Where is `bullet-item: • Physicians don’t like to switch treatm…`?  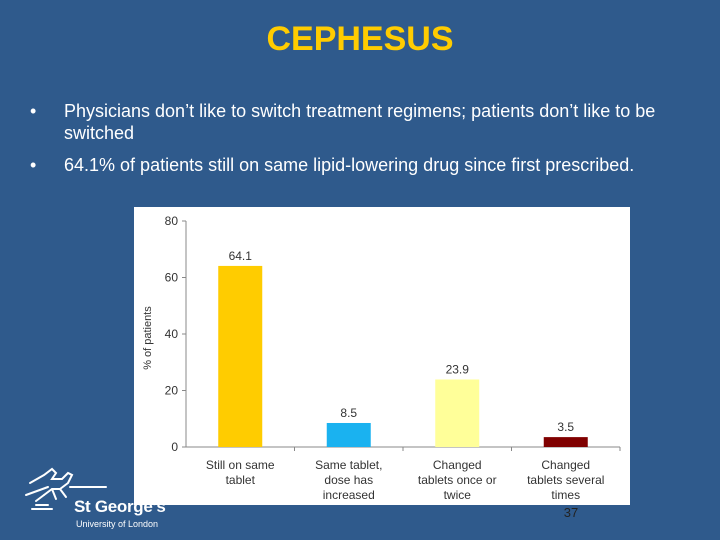
bullet-item: • Physicians don’t like to switch treatm… is located at coordinates (360, 122).